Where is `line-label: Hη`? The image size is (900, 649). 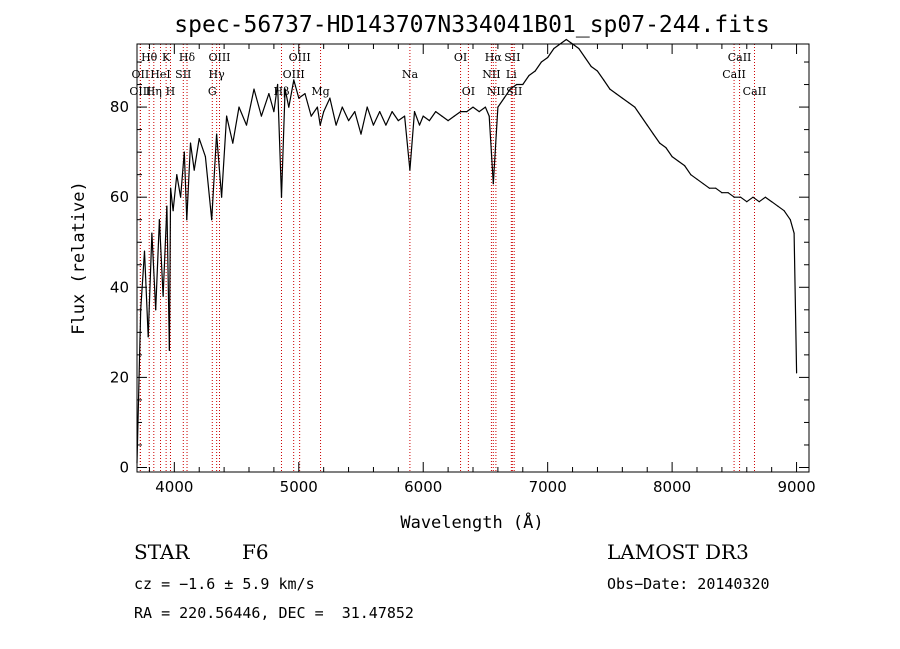
line-label: Hη is located at coordinates (154, 91).